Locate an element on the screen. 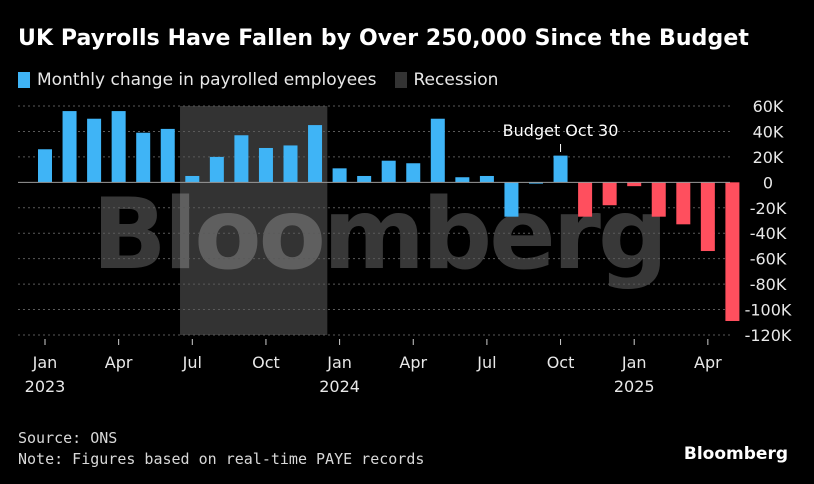 The image size is (814, 484). annotation-budget: Budget Oct 30 is located at coordinates (561, 130).